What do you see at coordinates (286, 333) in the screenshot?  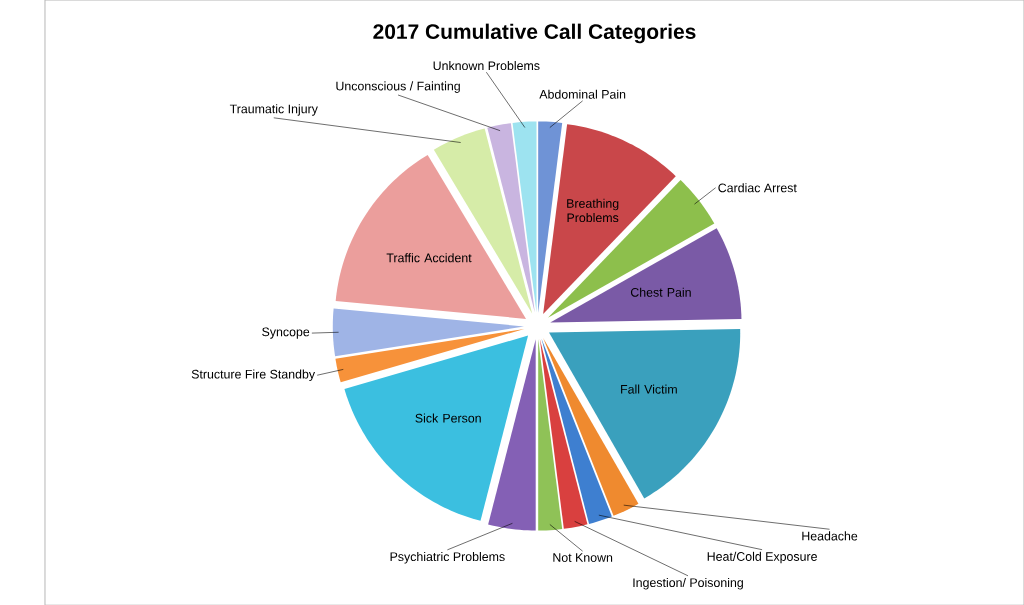 I see `slice-label: Syncope` at bounding box center [286, 333].